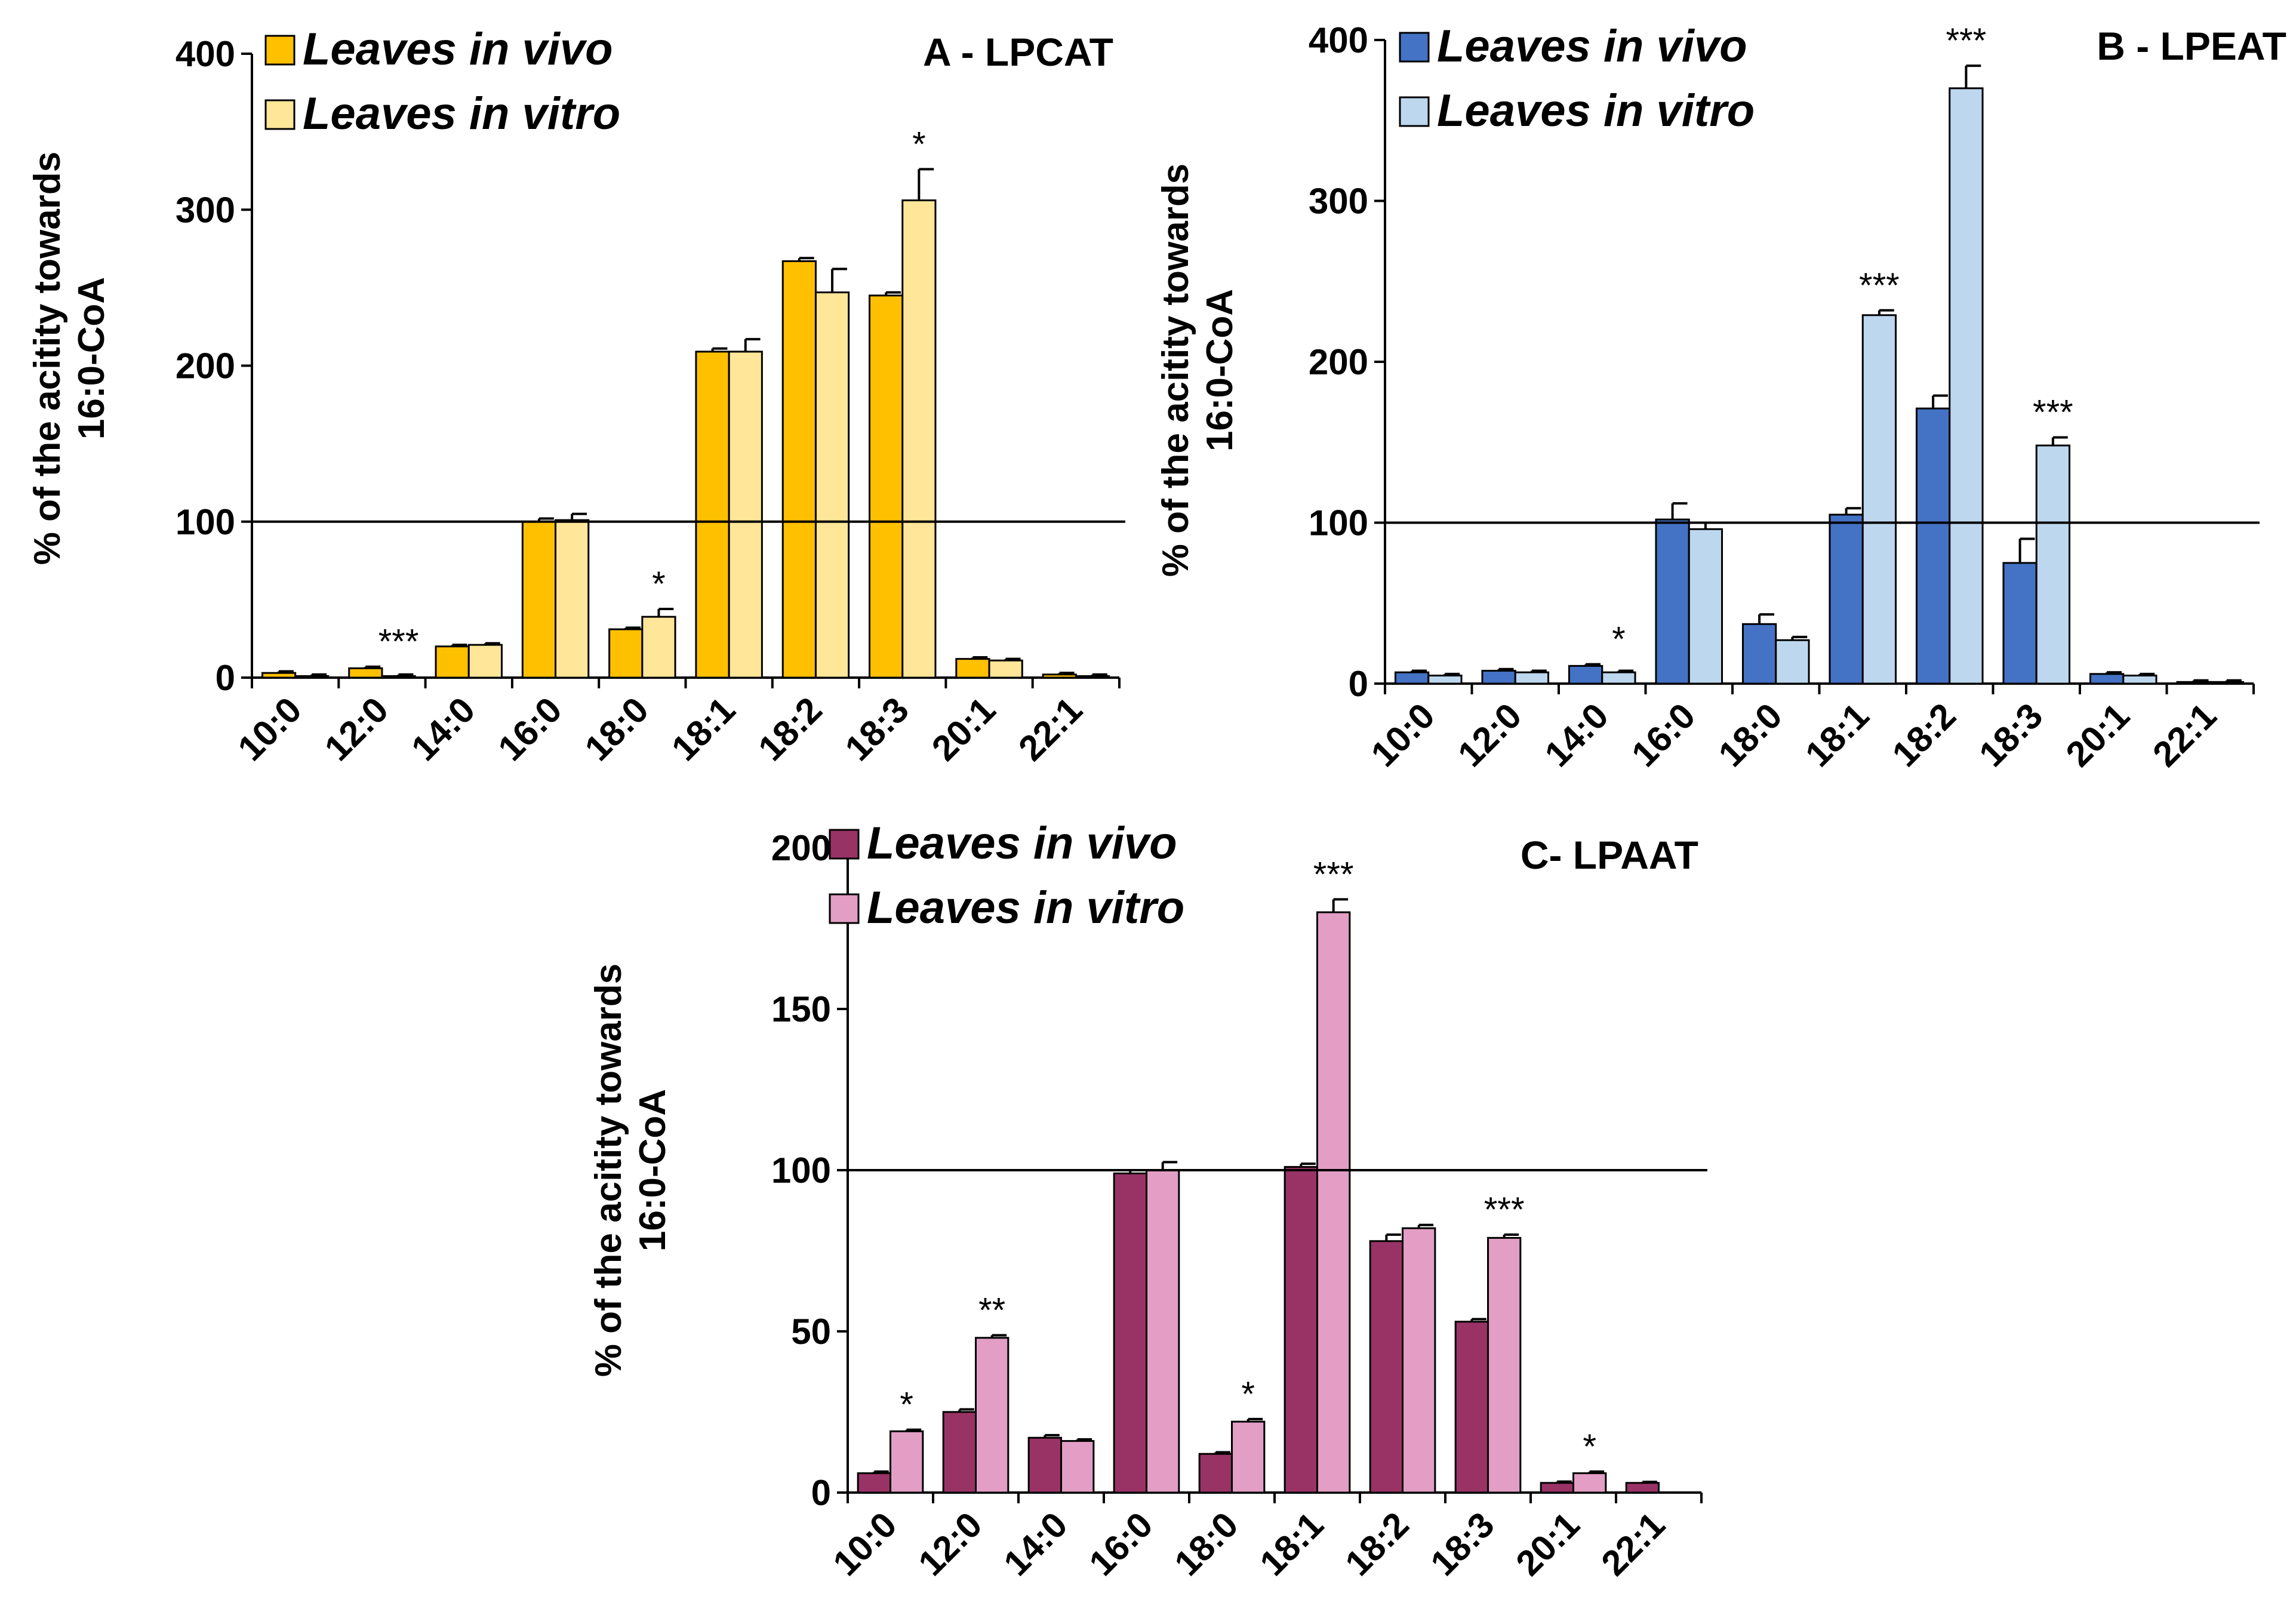 This screenshot has width=2296, height=1606. Describe the element at coordinates (659, 584) in the screenshot. I see `significance-mark: *` at that location.